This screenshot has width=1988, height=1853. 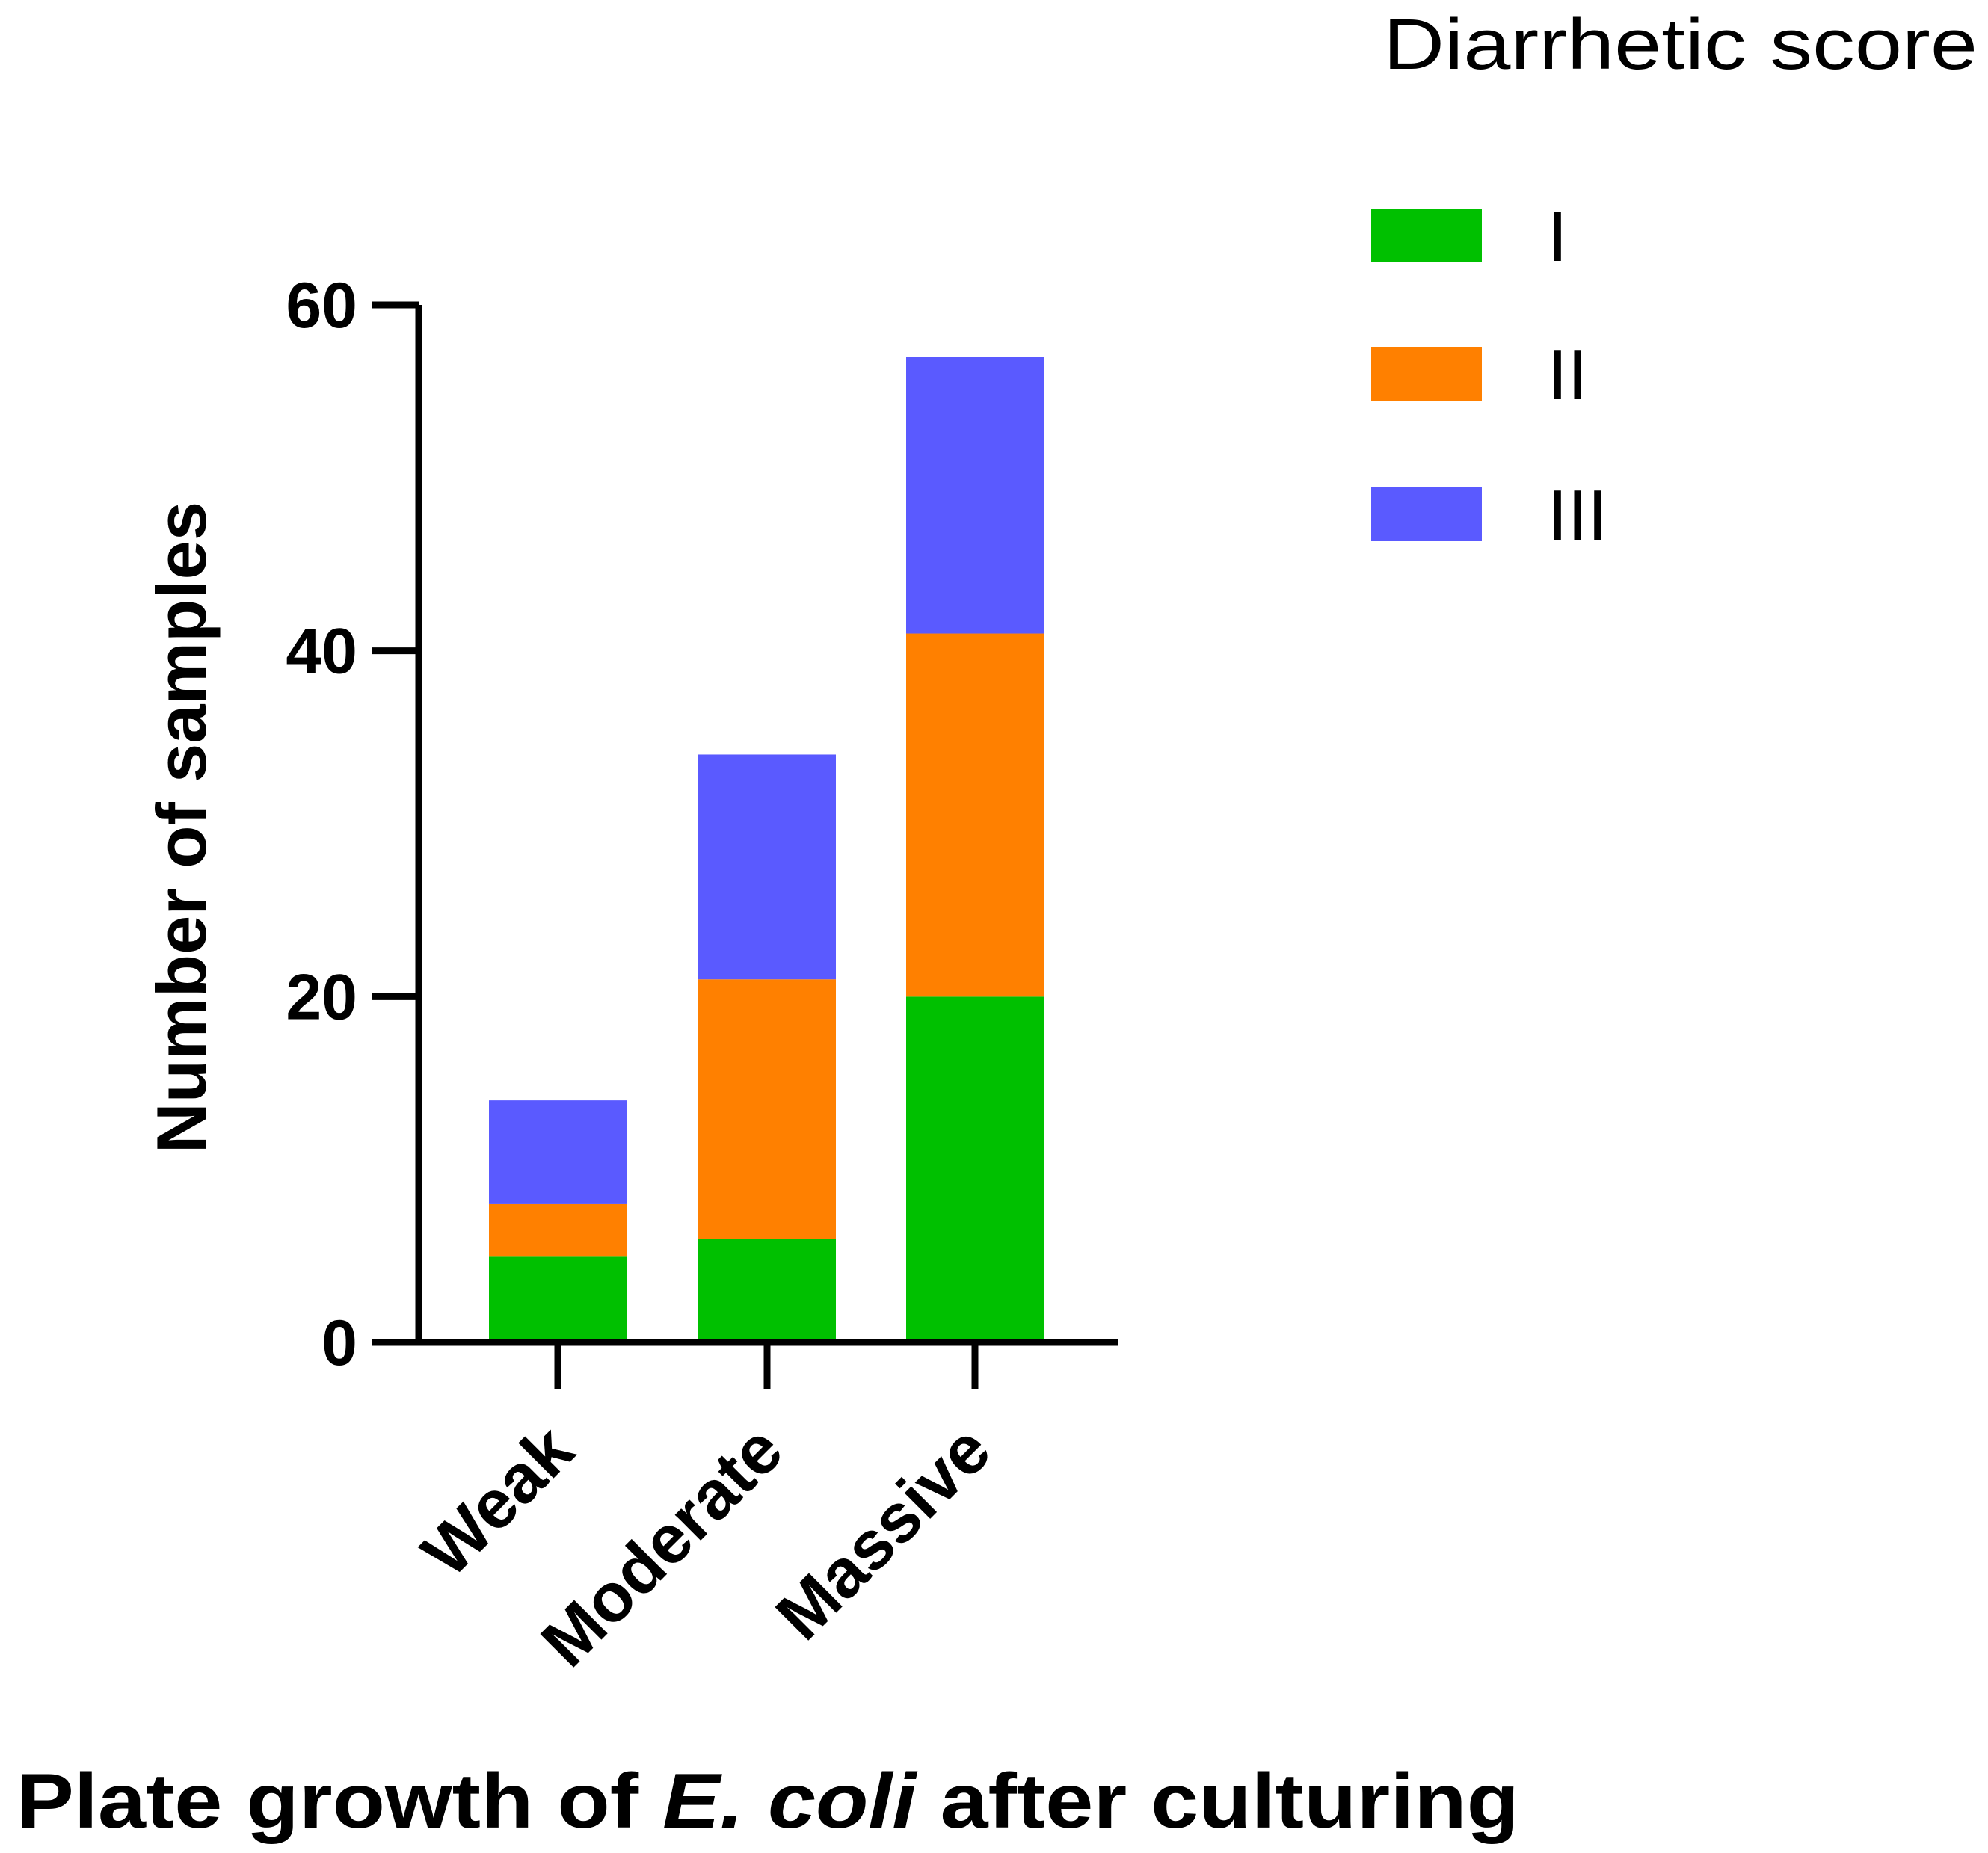 I want to click on x-axis-title-italic: E. coli, so click(x=790, y=1801).